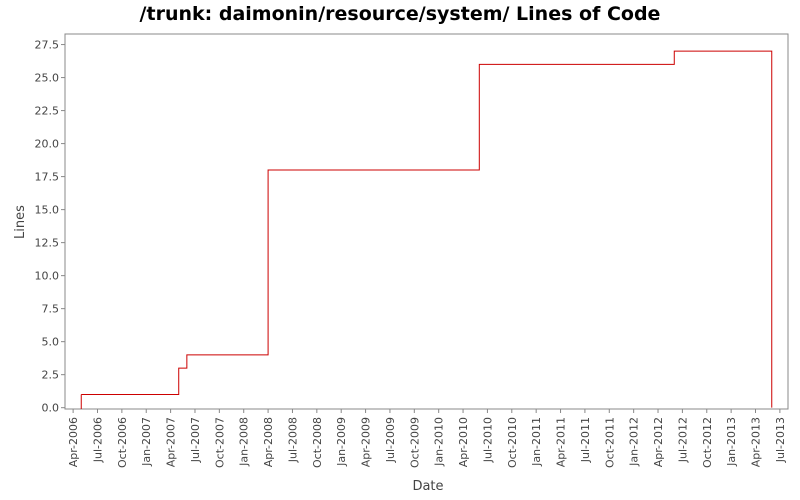  I want to click on x-tick-label: Apr-2006, so click(73, 442).